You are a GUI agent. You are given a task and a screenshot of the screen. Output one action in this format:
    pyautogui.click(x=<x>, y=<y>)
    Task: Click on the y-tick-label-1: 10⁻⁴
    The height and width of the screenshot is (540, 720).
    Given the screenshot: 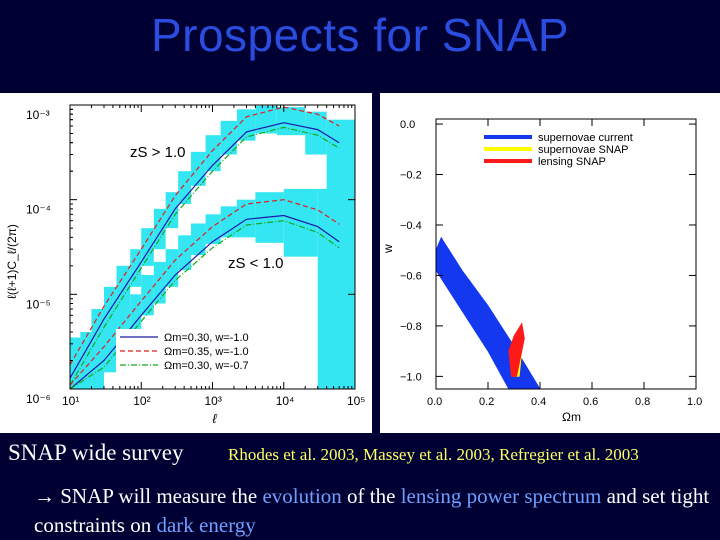 What is the action you would take?
    pyautogui.click(x=38, y=210)
    